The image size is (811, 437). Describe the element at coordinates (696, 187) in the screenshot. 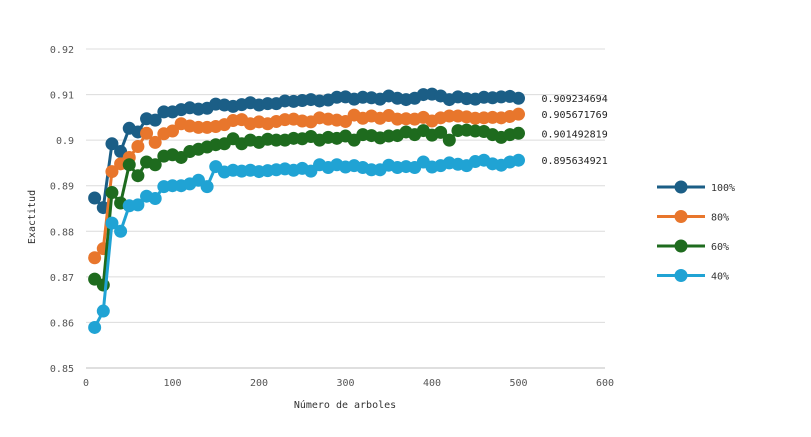

I see `legend-item: 100%` at that location.